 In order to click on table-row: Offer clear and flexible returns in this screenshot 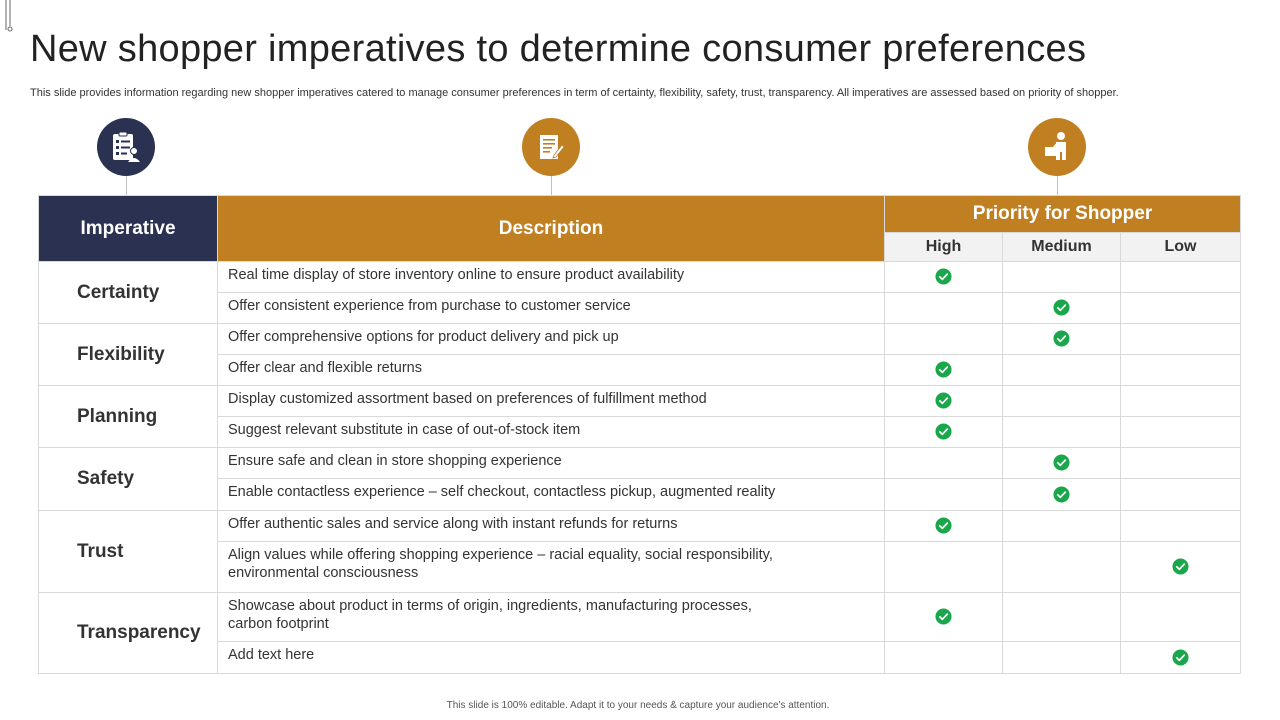, I will do `click(640, 370)`.